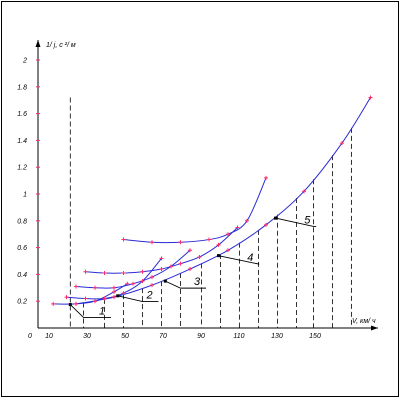 Image resolution: width=403 pixels, height=402 pixels. I want to click on y-tick-label: 1, so click(25, 195).